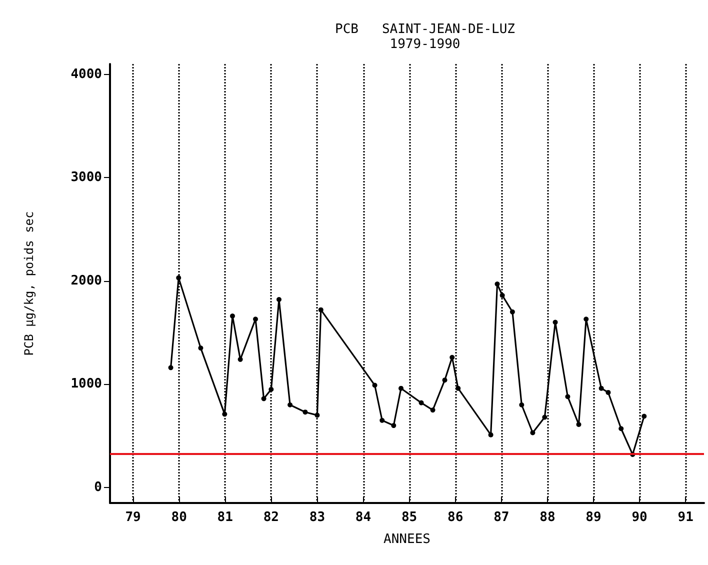  I want to click on x-tick-label: 83, so click(317, 517).